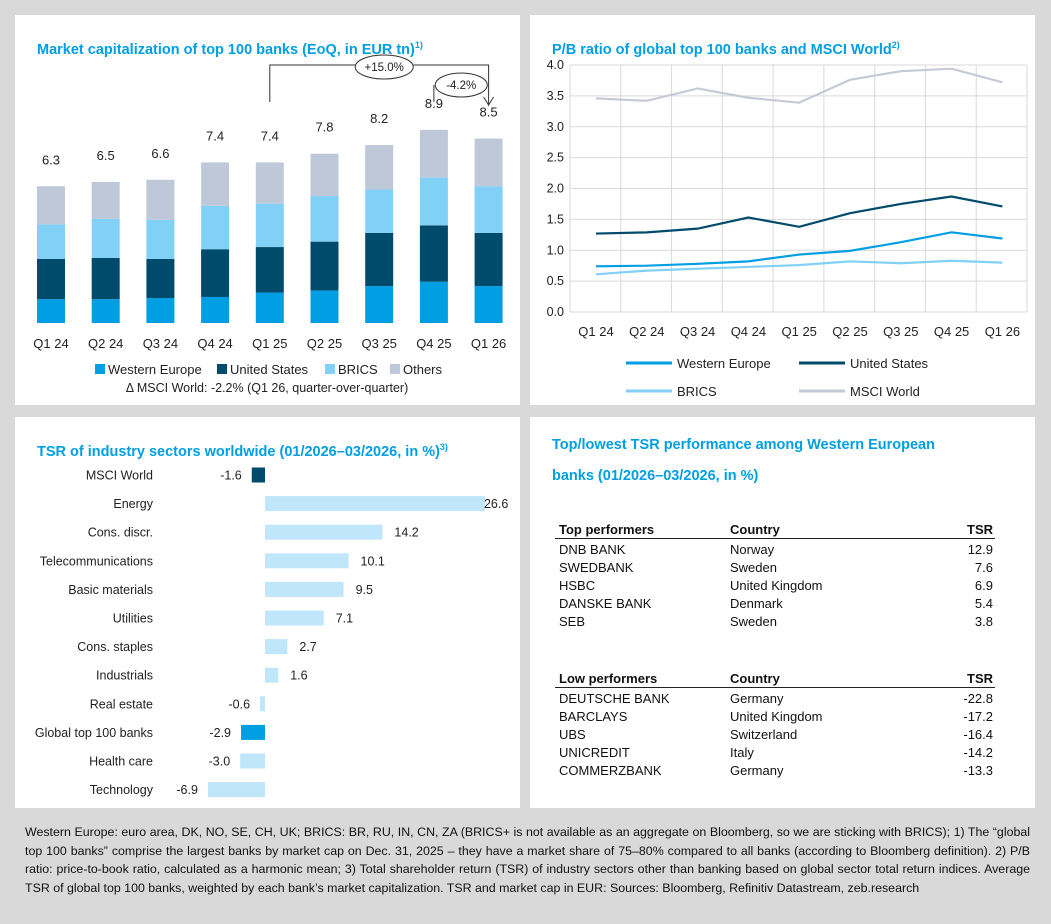 The width and height of the screenshot is (1051, 924). I want to click on table-row: HSBC United Kingdom 6.9, so click(775, 586).